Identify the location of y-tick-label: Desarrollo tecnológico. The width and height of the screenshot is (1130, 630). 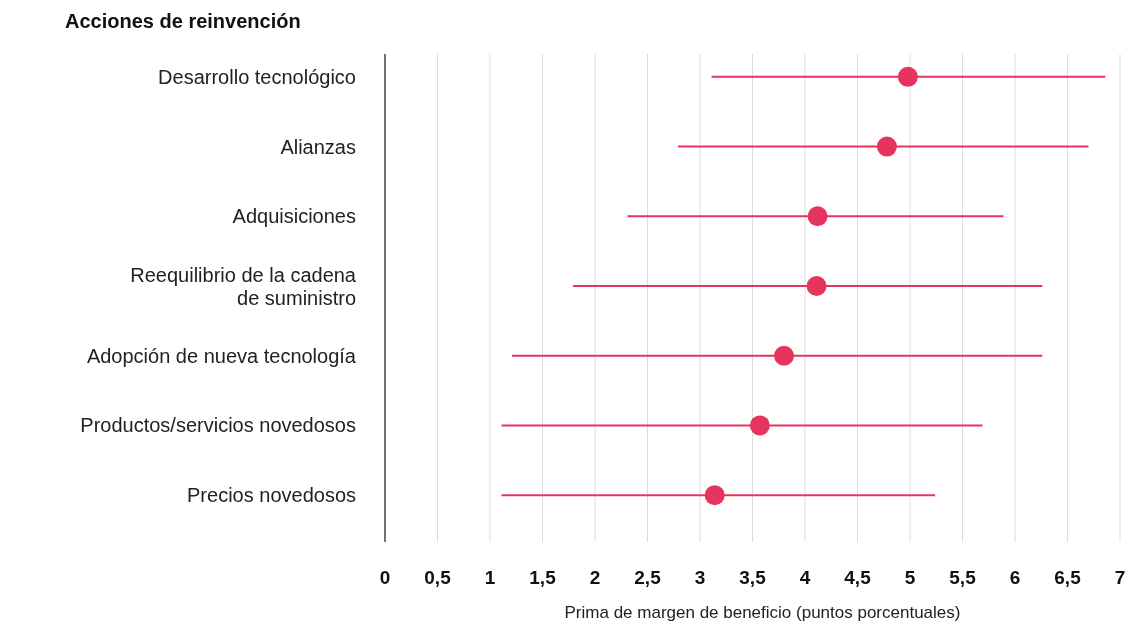
(257, 76).